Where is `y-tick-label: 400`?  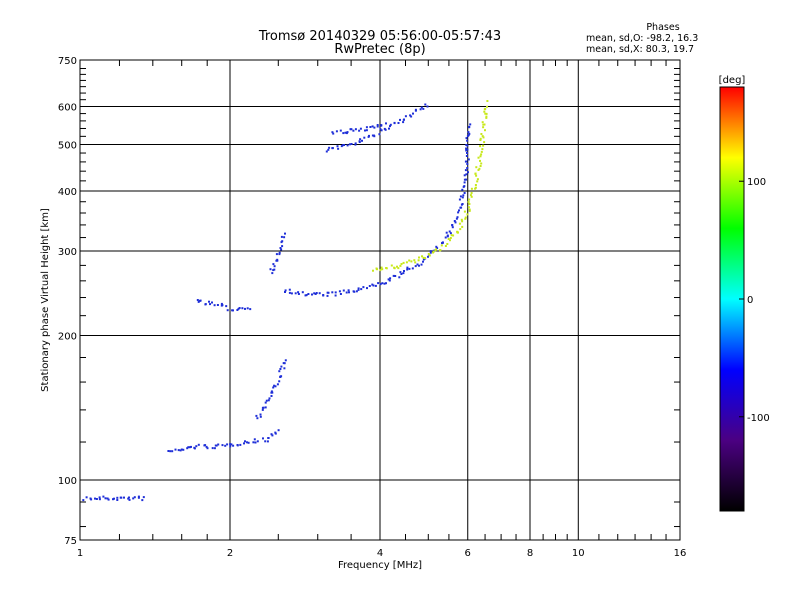
y-tick-label: 400 is located at coordinates (67, 192).